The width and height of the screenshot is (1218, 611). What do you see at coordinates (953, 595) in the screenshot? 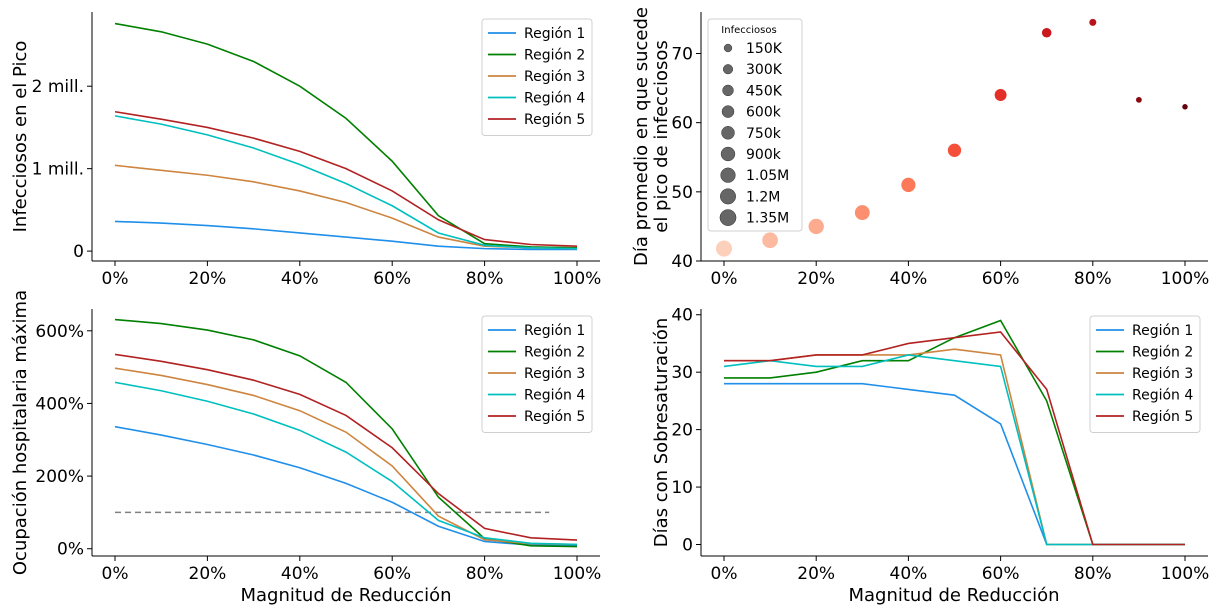
I see `x-axis-label-right: Magnitud de Reducción` at bounding box center [953, 595].